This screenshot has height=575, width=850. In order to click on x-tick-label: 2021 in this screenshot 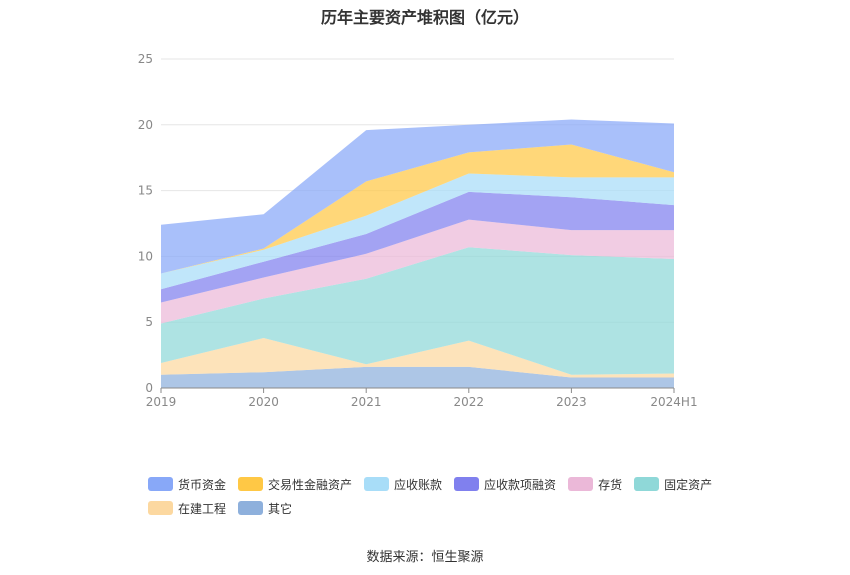, I will do `click(366, 402)`.